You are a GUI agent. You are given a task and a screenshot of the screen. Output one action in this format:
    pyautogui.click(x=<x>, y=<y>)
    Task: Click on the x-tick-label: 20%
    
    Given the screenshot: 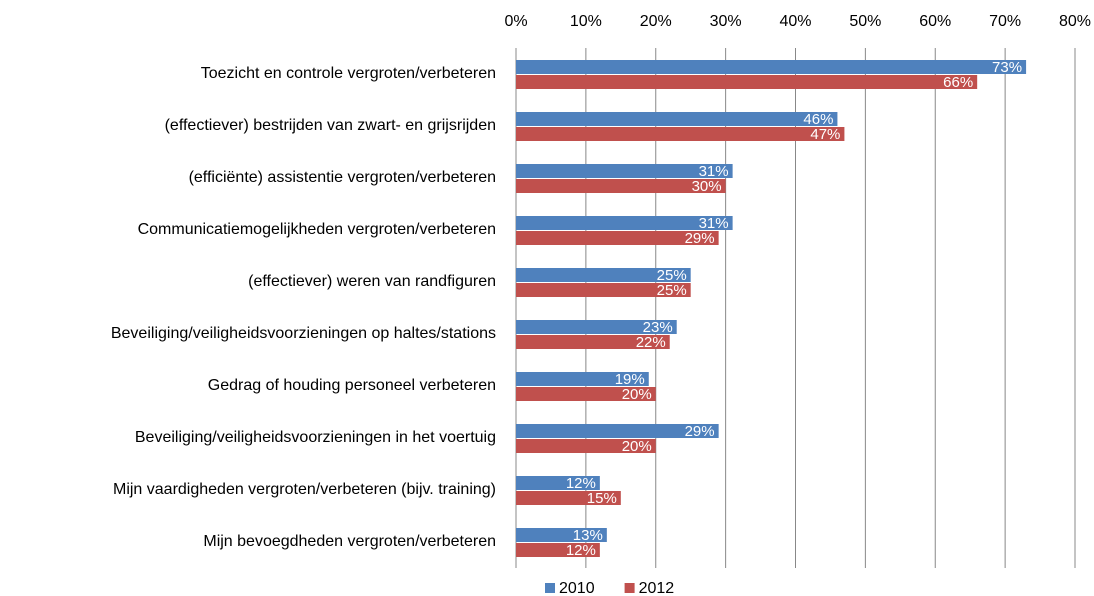 What is the action you would take?
    pyautogui.click(x=656, y=21)
    